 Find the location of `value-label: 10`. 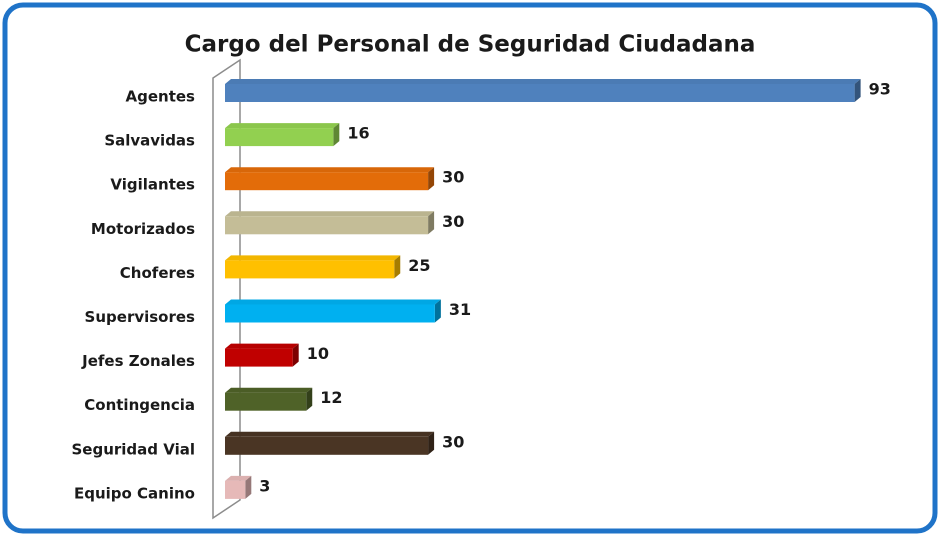

value-label: 10 is located at coordinates (318, 353).